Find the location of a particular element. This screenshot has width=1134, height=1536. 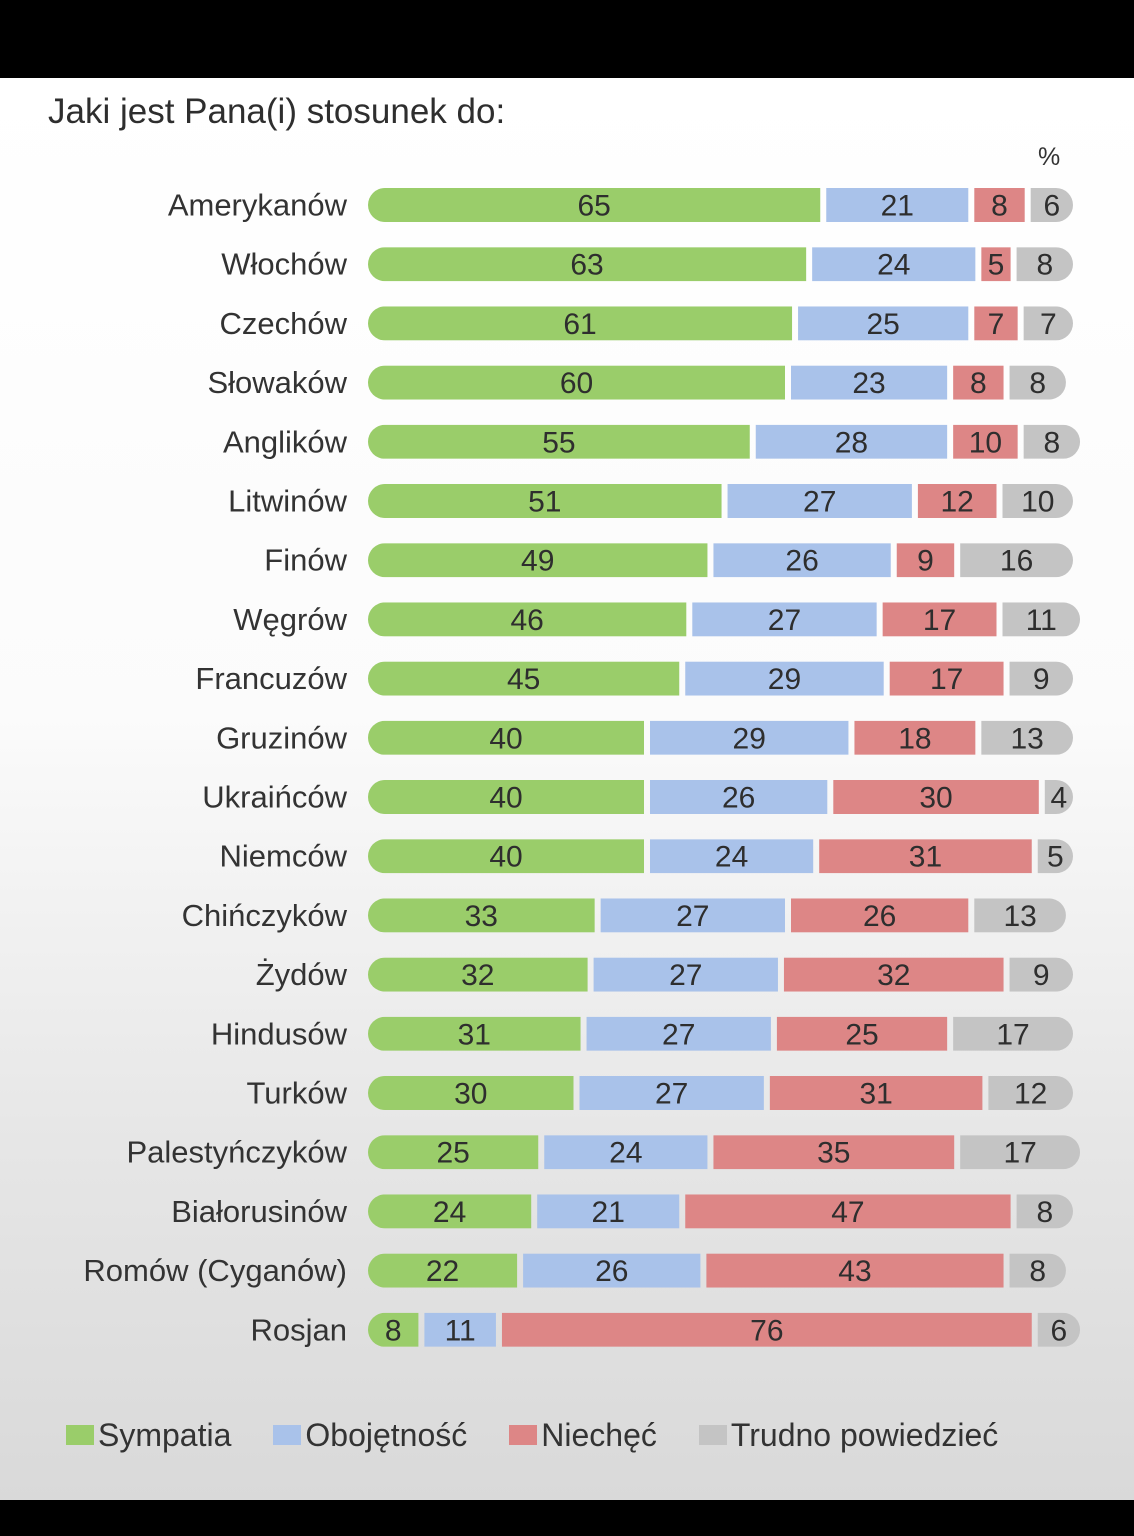

data-label-niechec: 31 is located at coordinates (925, 857).